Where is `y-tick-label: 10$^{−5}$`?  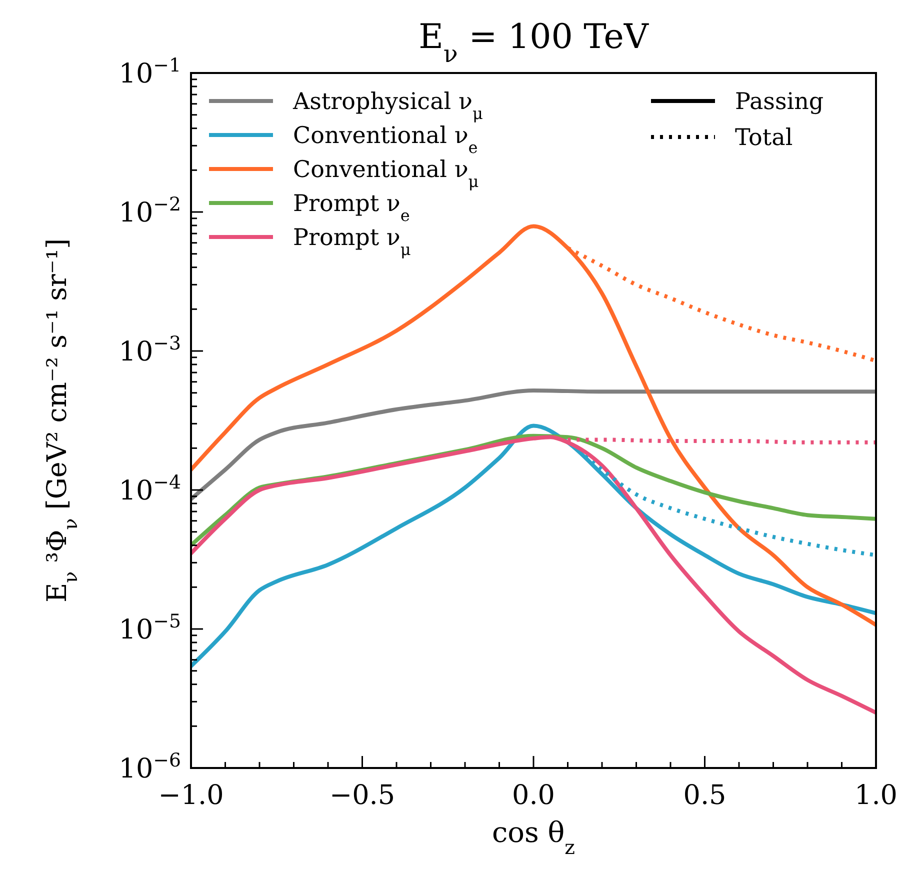
y-tick-label: 10$^{−5}$ is located at coordinates (149, 628).